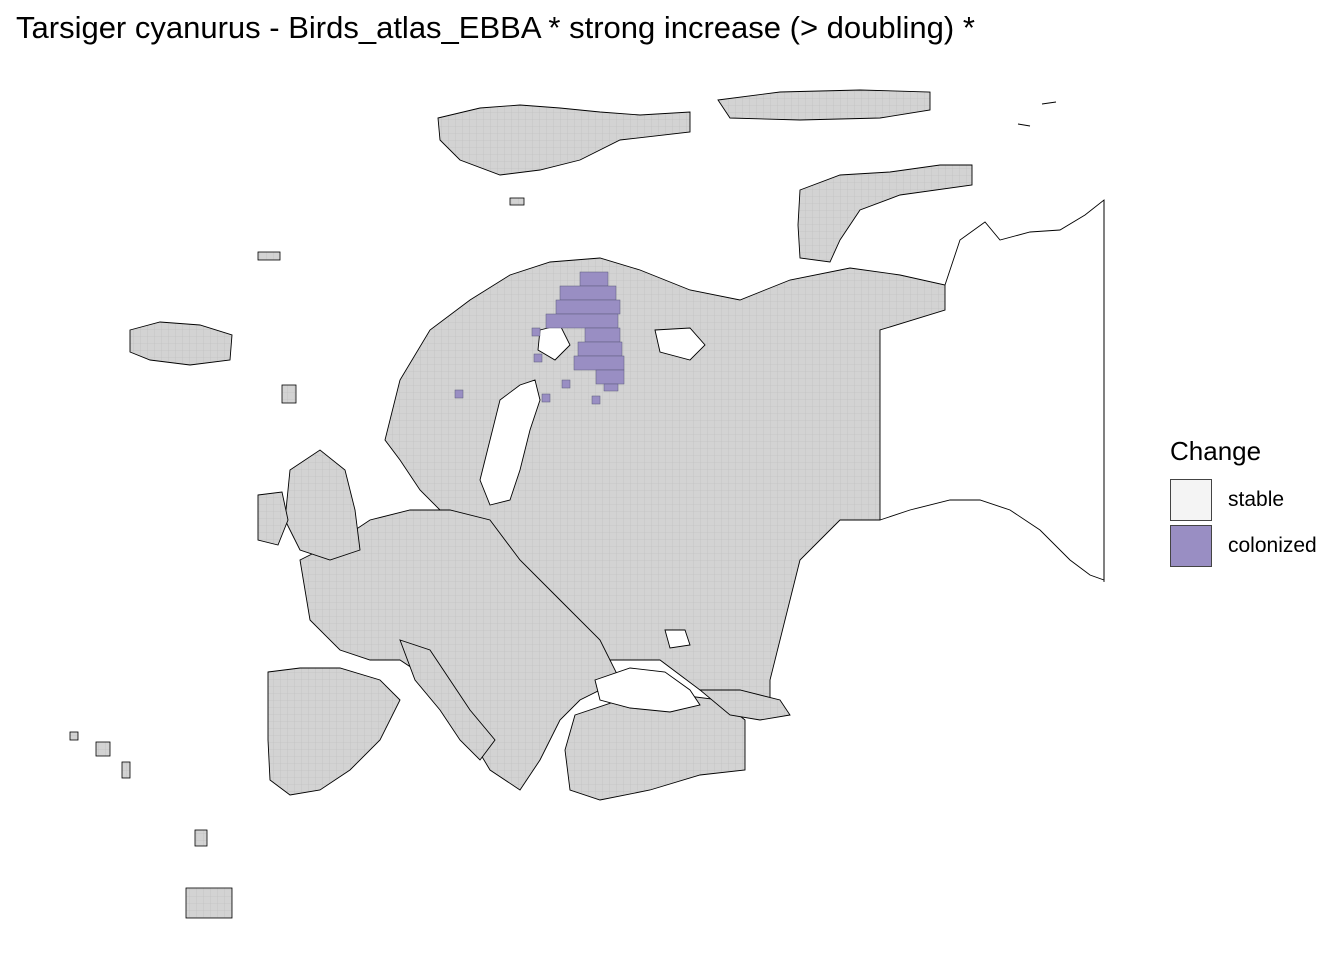 This screenshot has height=960, width=1344. I want to click on legend: Change stable colonized, so click(1243, 502).